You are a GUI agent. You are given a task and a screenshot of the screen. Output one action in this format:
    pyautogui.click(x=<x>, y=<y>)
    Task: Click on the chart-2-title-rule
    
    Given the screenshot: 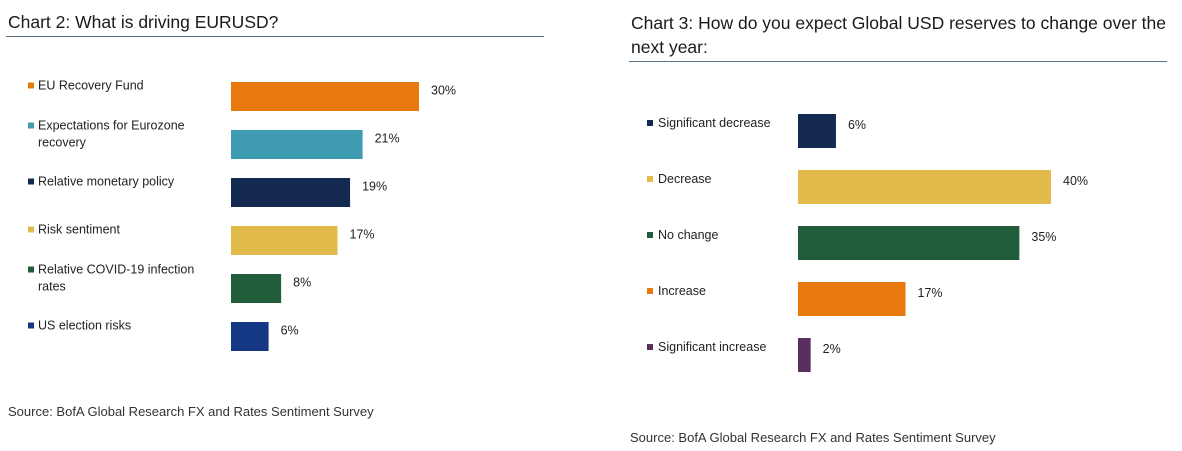 What is the action you would take?
    pyautogui.click(x=275, y=36)
    